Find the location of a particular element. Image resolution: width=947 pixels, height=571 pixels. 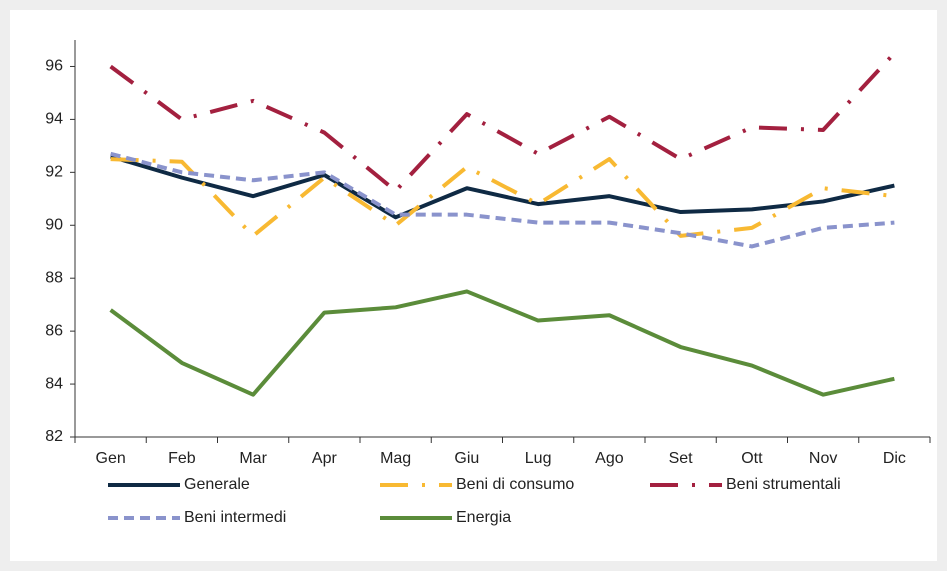

x-tick-label: Dic is located at coordinates (894, 458).